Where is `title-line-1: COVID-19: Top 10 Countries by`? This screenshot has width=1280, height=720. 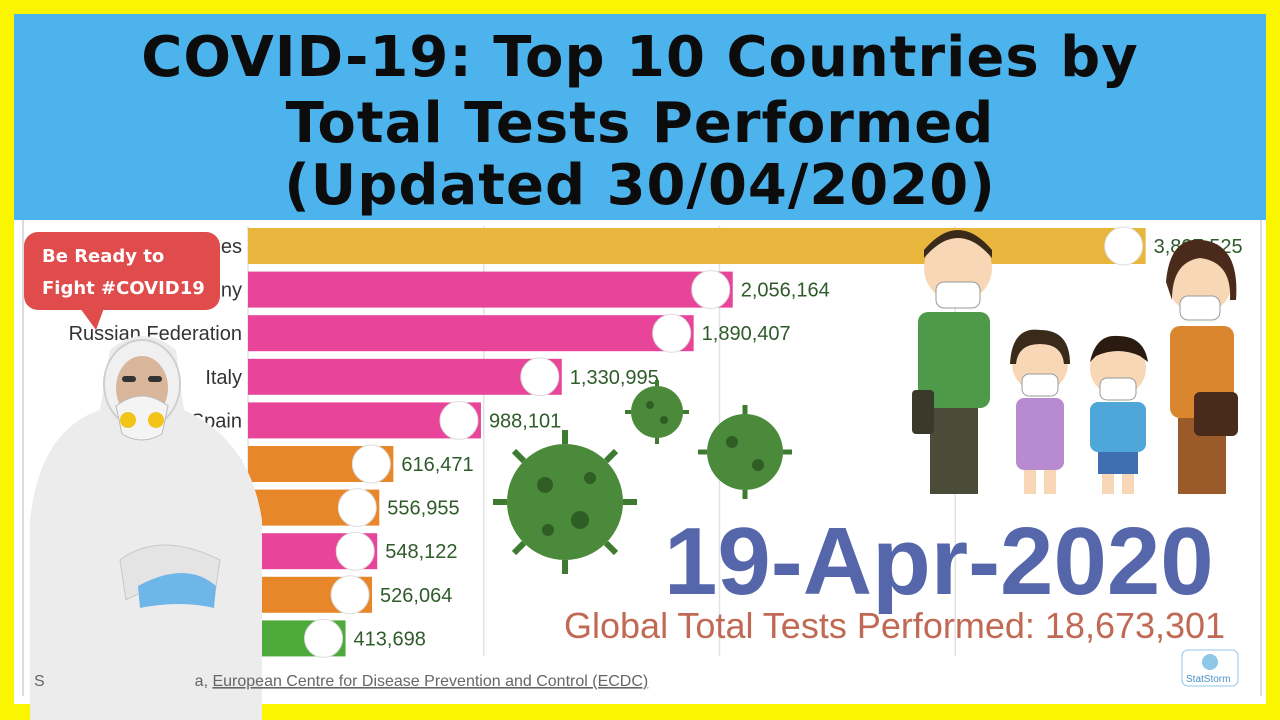
title-line-1: COVID-19: Top 10 Countries by is located at coordinates (640, 57).